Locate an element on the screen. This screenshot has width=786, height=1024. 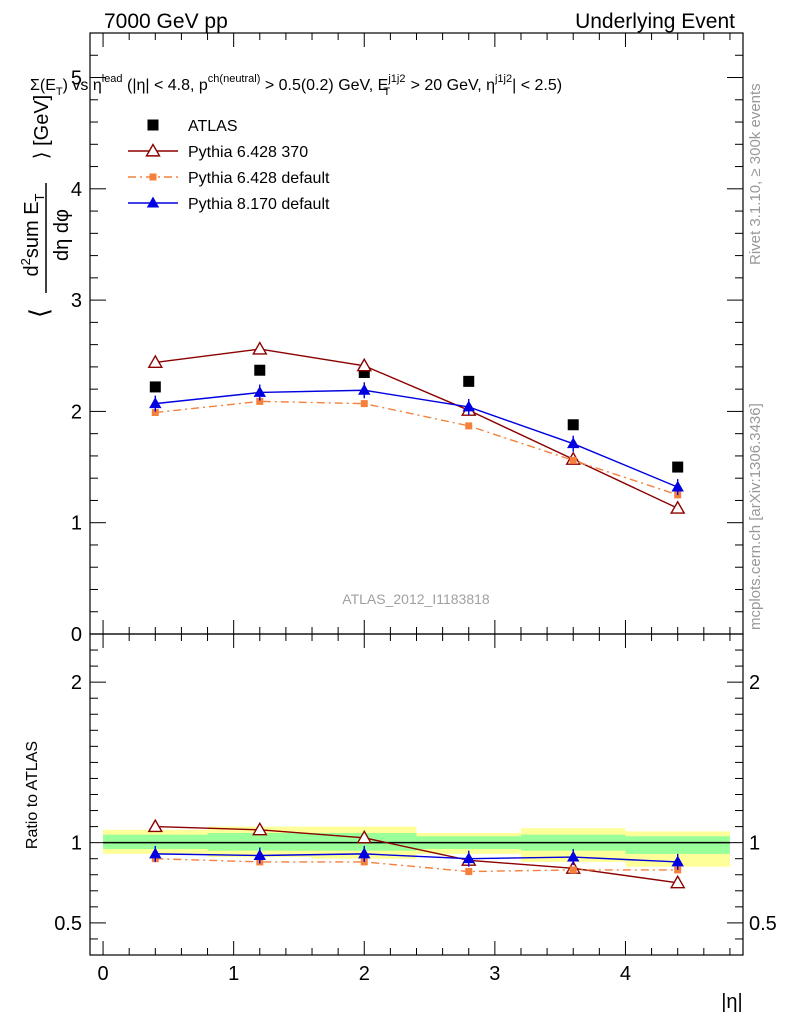
legend-label: Pythia 8.170 default is located at coordinates (259, 204).